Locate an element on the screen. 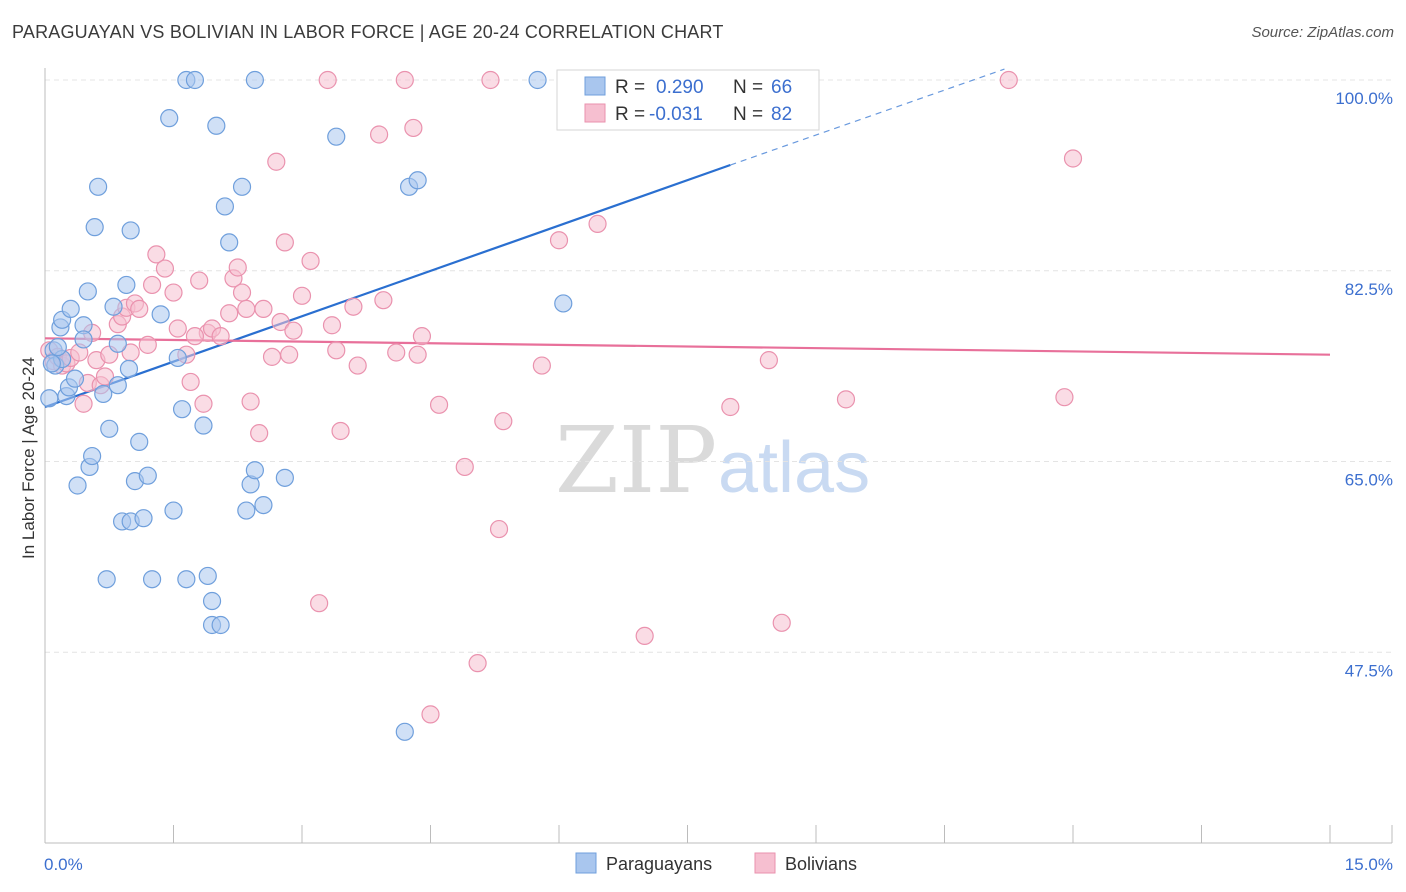 This screenshot has width=1406, height=892. legend-n-value-paraguayans: 66 is located at coordinates (781, 87).